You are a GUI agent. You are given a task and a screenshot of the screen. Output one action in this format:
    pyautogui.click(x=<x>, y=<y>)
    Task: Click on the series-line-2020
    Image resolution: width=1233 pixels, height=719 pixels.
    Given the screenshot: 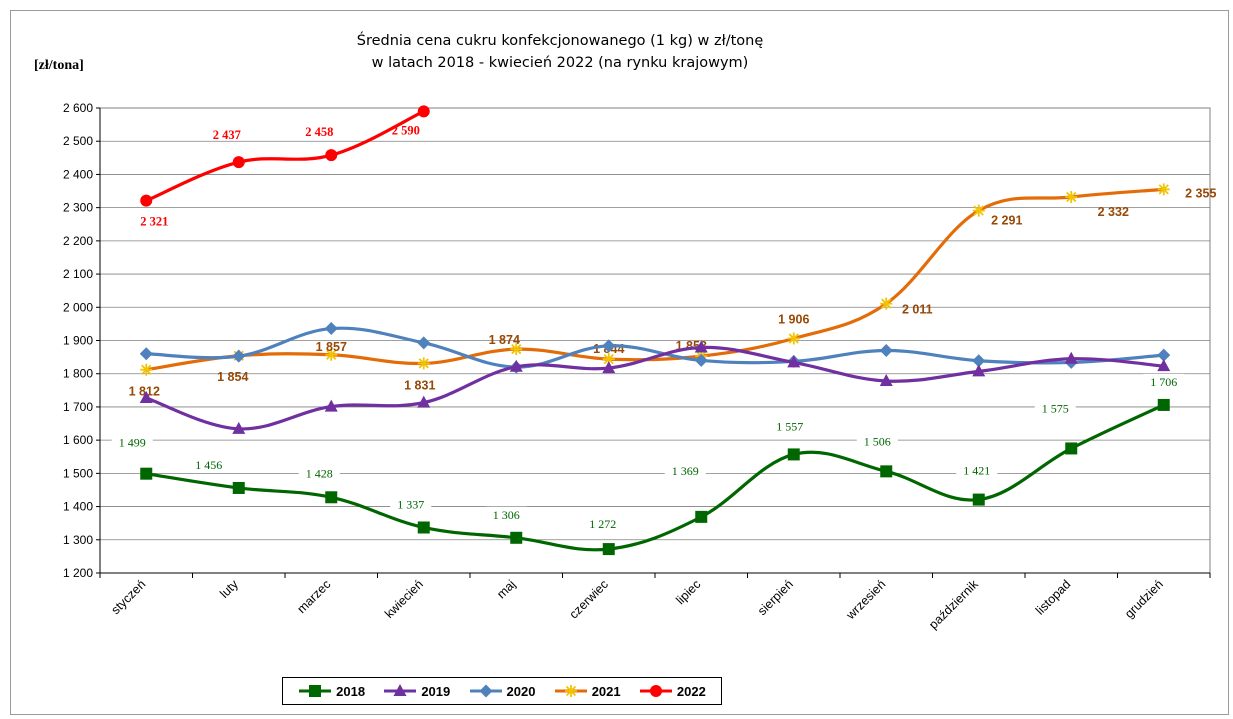 What is the action you would take?
    pyautogui.click(x=655, y=347)
    